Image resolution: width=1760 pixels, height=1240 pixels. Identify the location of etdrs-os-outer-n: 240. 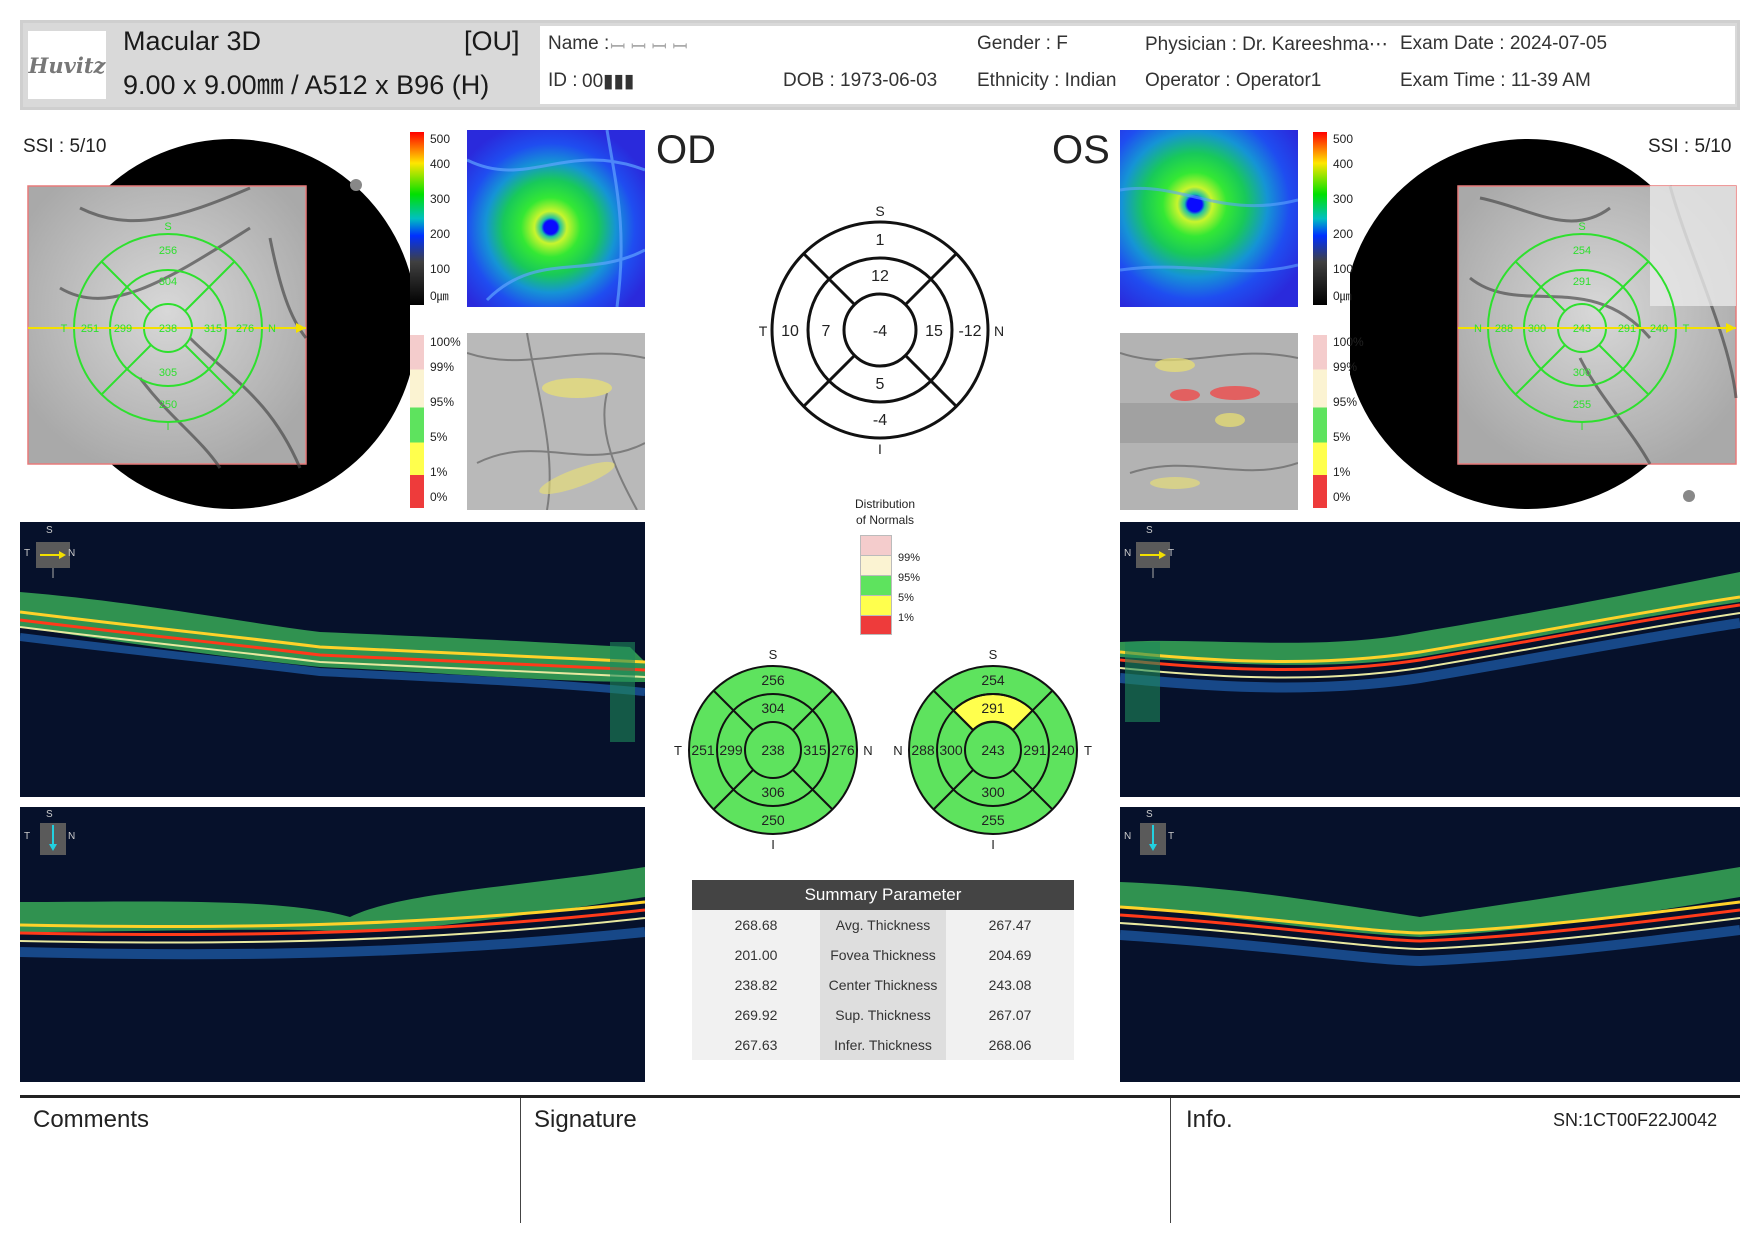
(1063, 750).